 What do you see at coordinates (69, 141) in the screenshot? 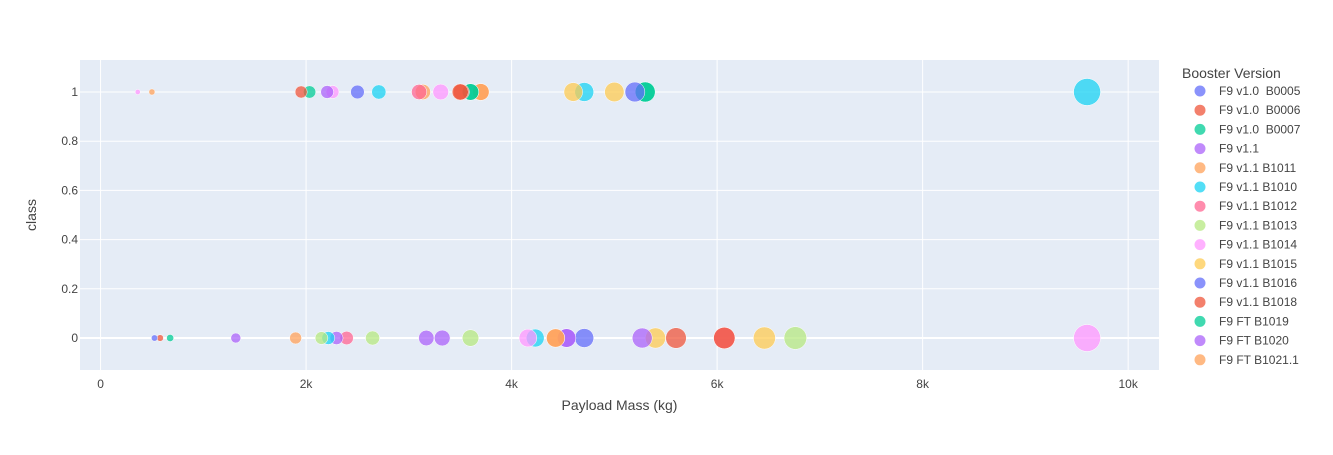
I see `y-tick-label: 0.8` at bounding box center [69, 141].